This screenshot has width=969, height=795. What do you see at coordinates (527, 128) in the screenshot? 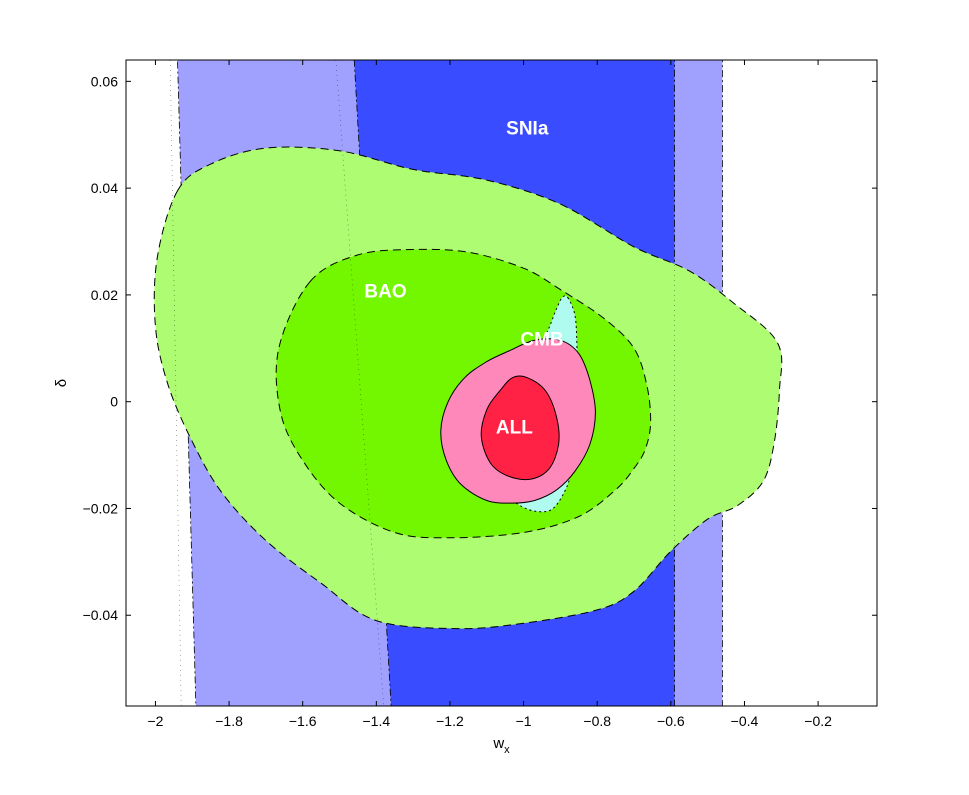
I see `snia-region-label: SNIa` at bounding box center [527, 128].